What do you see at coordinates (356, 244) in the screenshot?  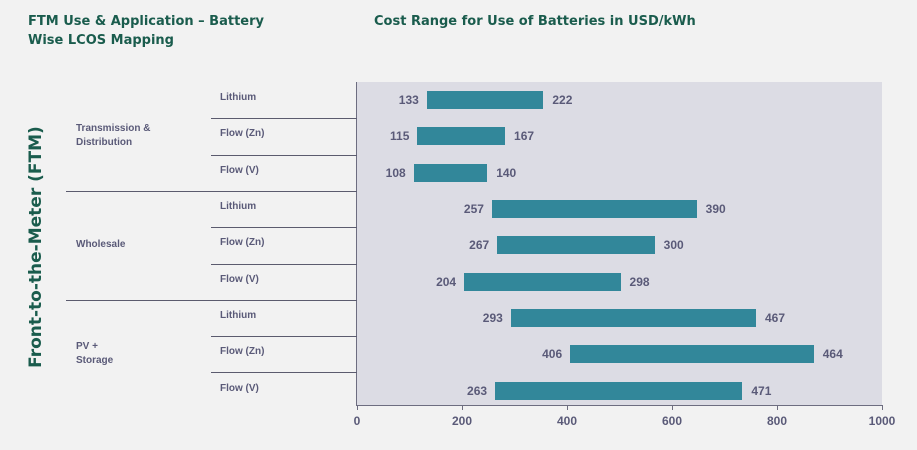 I see `y-axis-line` at bounding box center [356, 244].